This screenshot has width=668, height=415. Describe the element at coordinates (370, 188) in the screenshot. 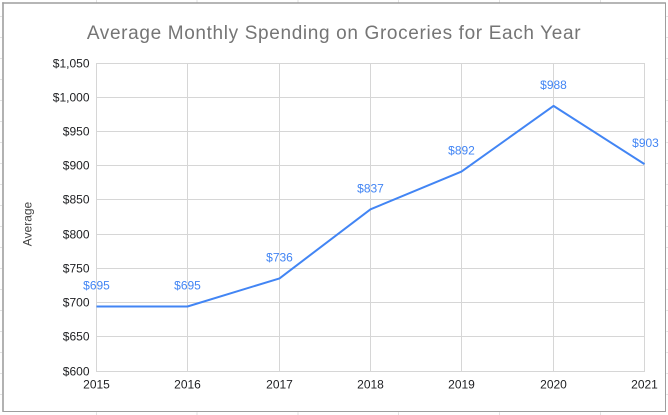

I see `svg-text: $837` at that location.